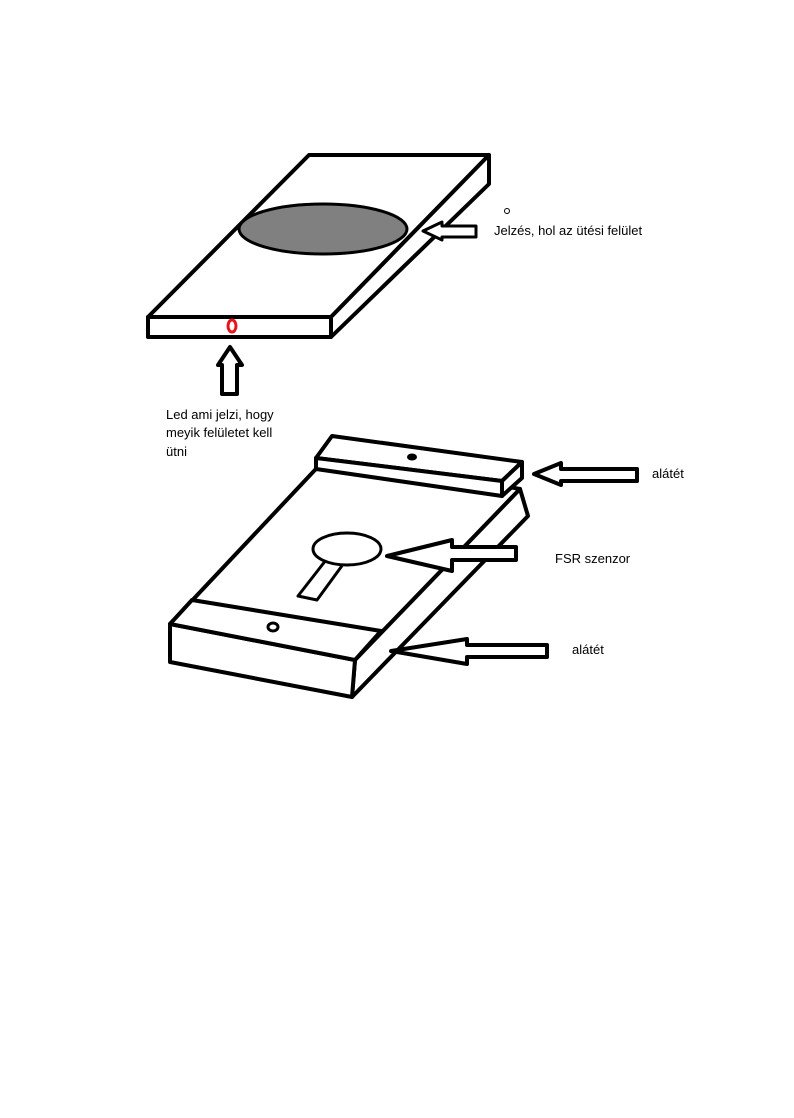  I want to click on led-label-line-1: Led ami jelzi, hogy, so click(220, 414).